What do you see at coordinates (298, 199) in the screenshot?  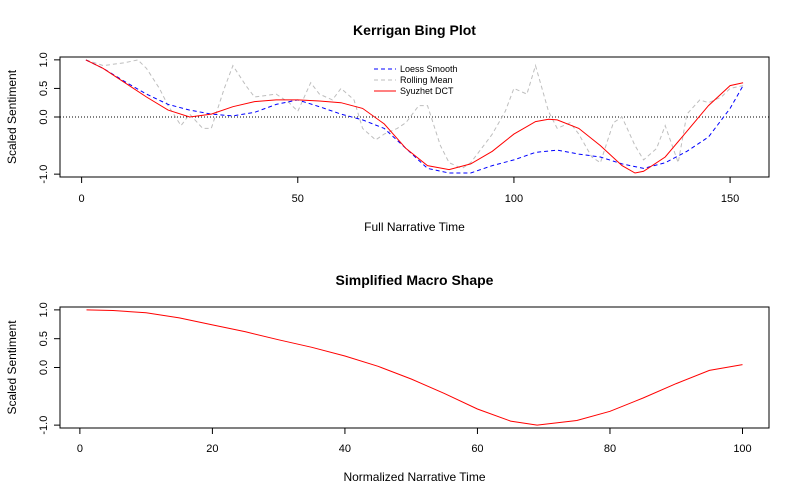 I see `x-tick-label: 50` at bounding box center [298, 199].